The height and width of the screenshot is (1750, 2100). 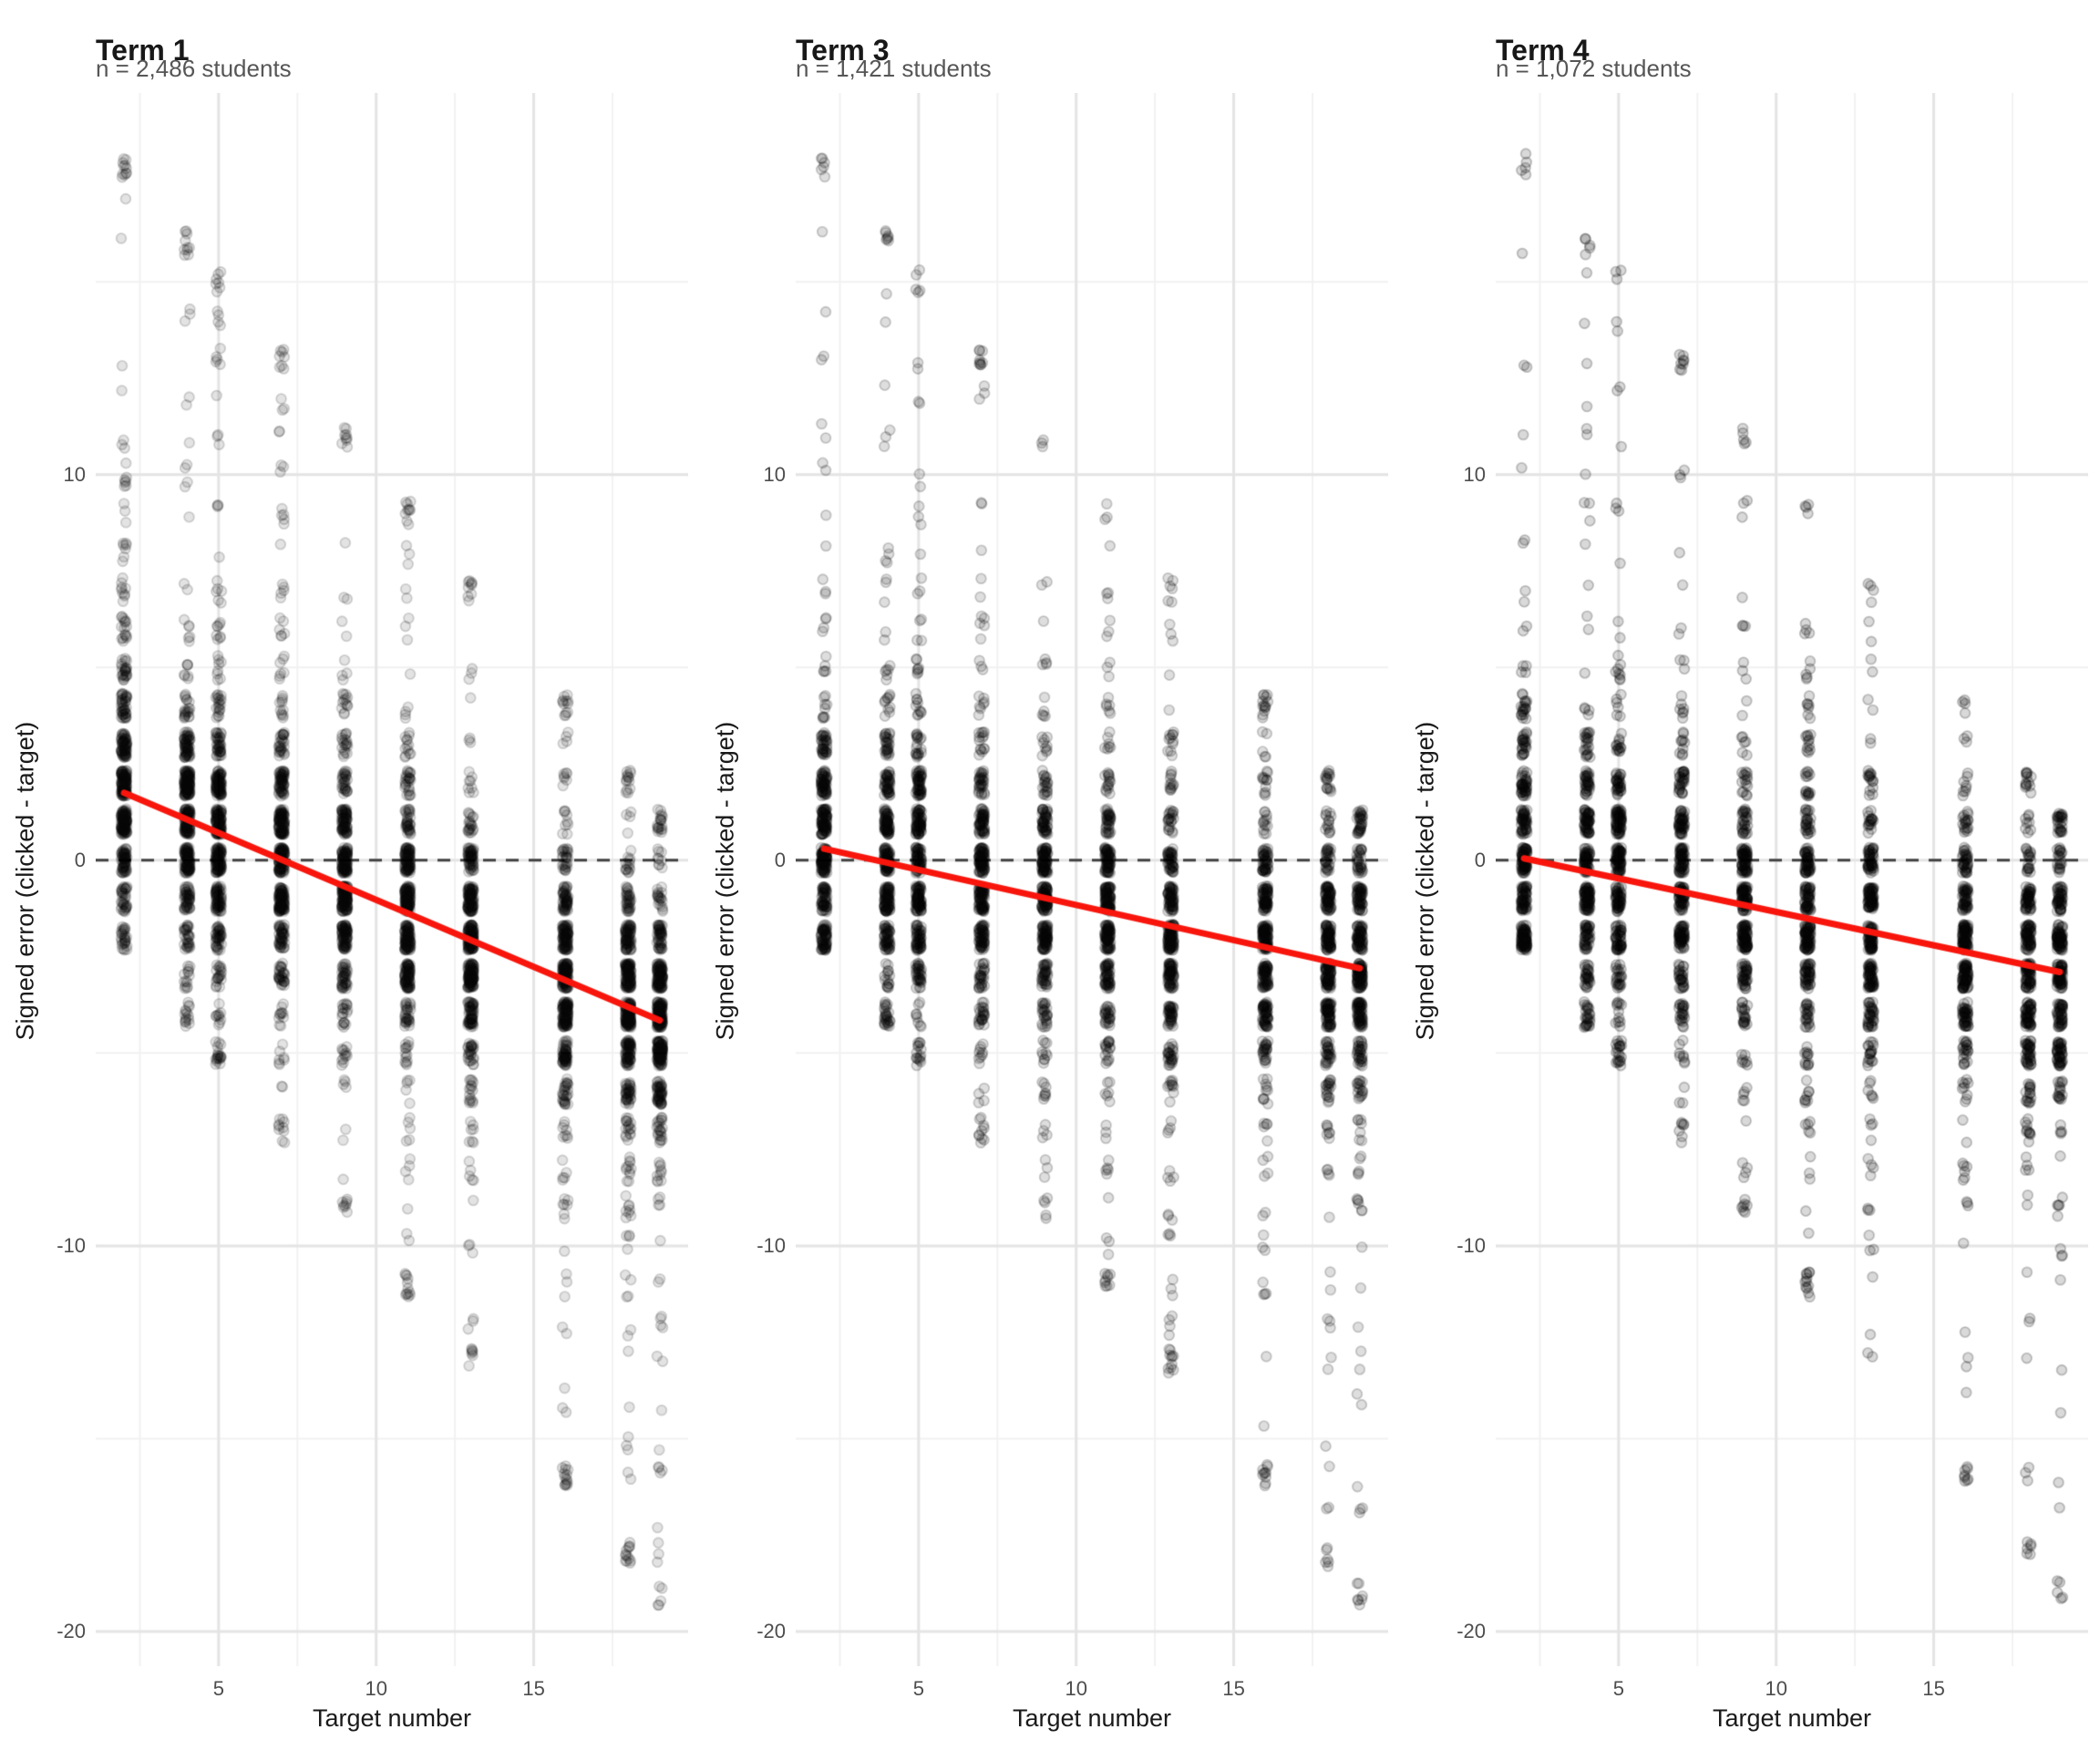 What do you see at coordinates (143, 50) in the screenshot?
I see `panel-title: Term 1` at bounding box center [143, 50].